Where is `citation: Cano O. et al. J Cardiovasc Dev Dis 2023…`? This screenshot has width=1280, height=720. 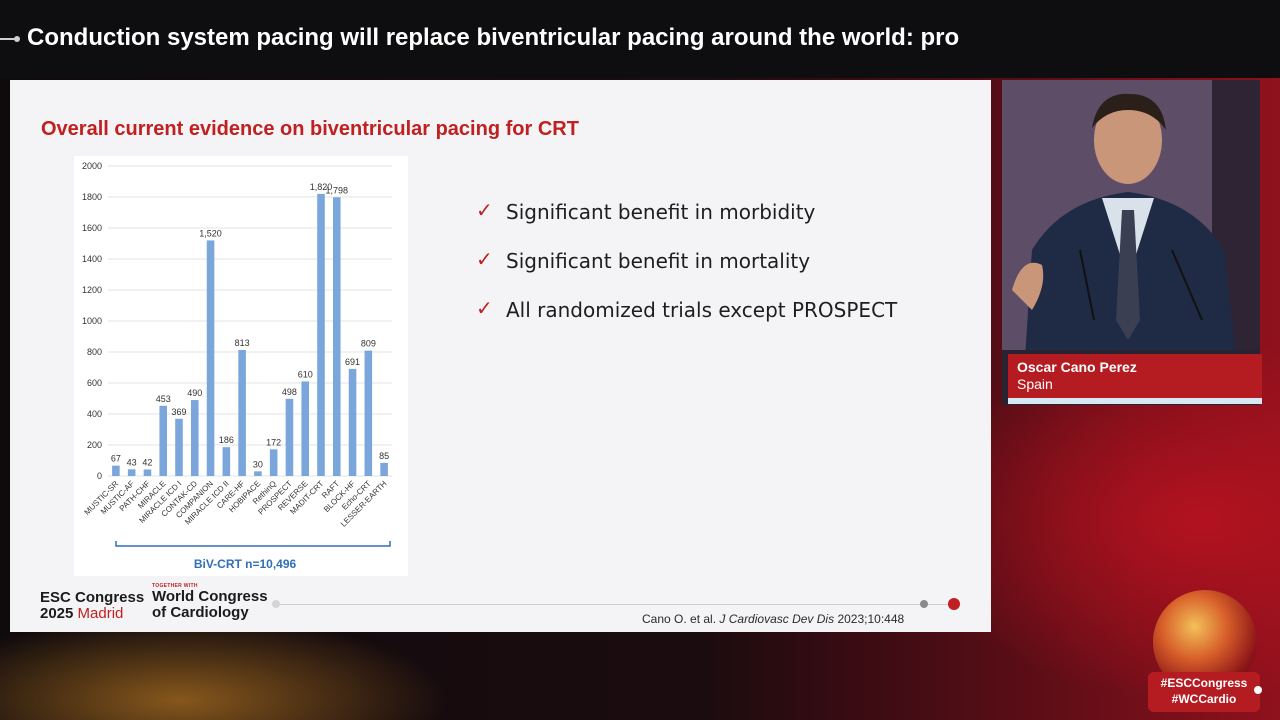
citation: Cano O. et al. J Cardiovasc Dev Dis 2023… is located at coordinates (773, 619).